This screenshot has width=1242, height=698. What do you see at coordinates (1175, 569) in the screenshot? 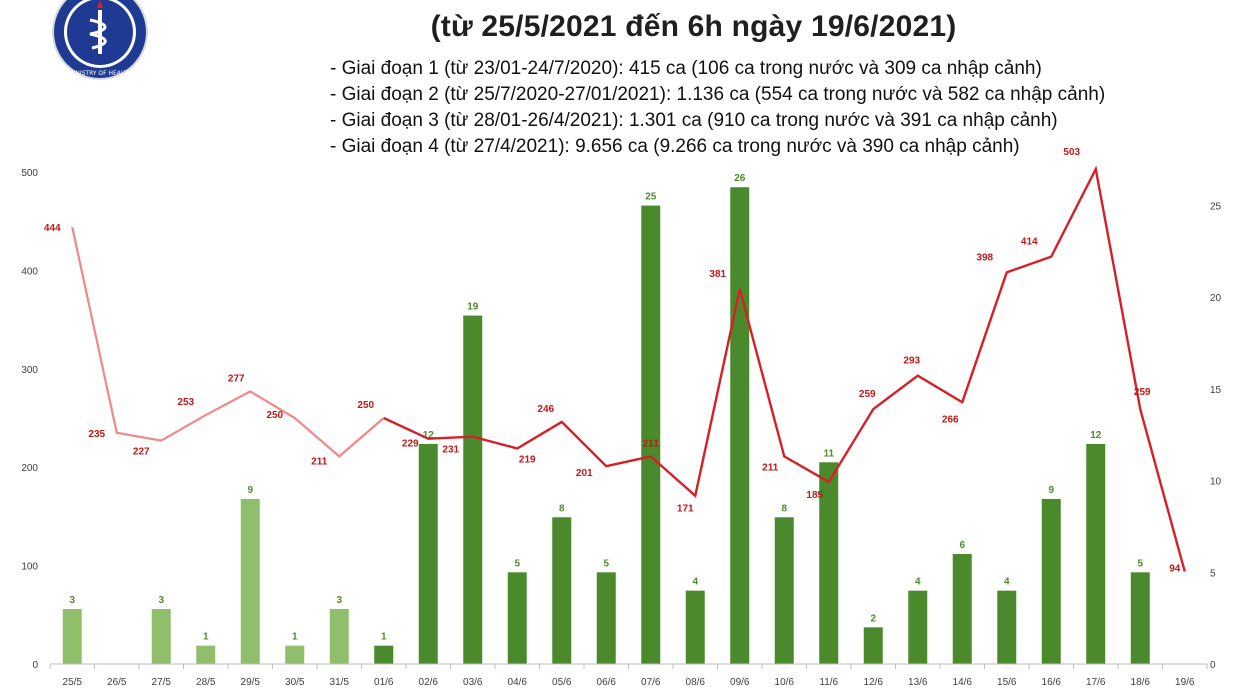
I see `line-value-label: 94` at bounding box center [1175, 569].